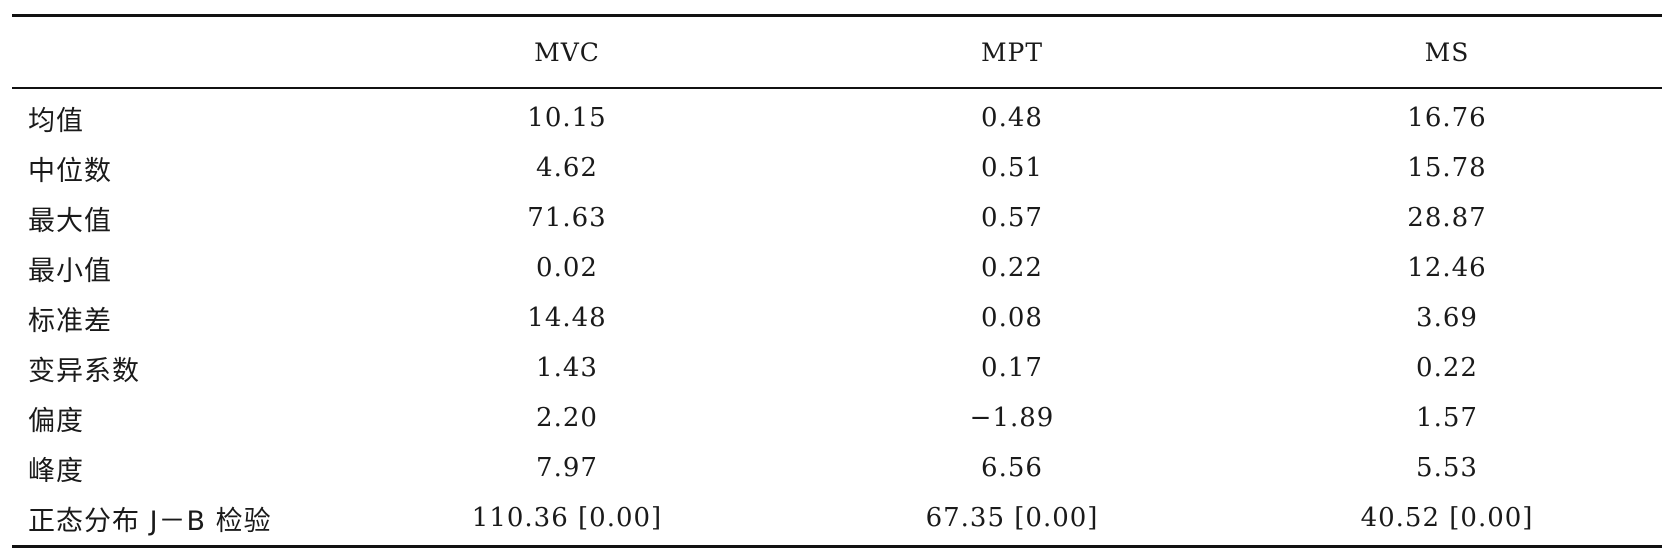 This screenshot has height=548, width=1674. Describe the element at coordinates (1447, 118) in the screenshot. I see `cell-ms: 16.76` at that location.